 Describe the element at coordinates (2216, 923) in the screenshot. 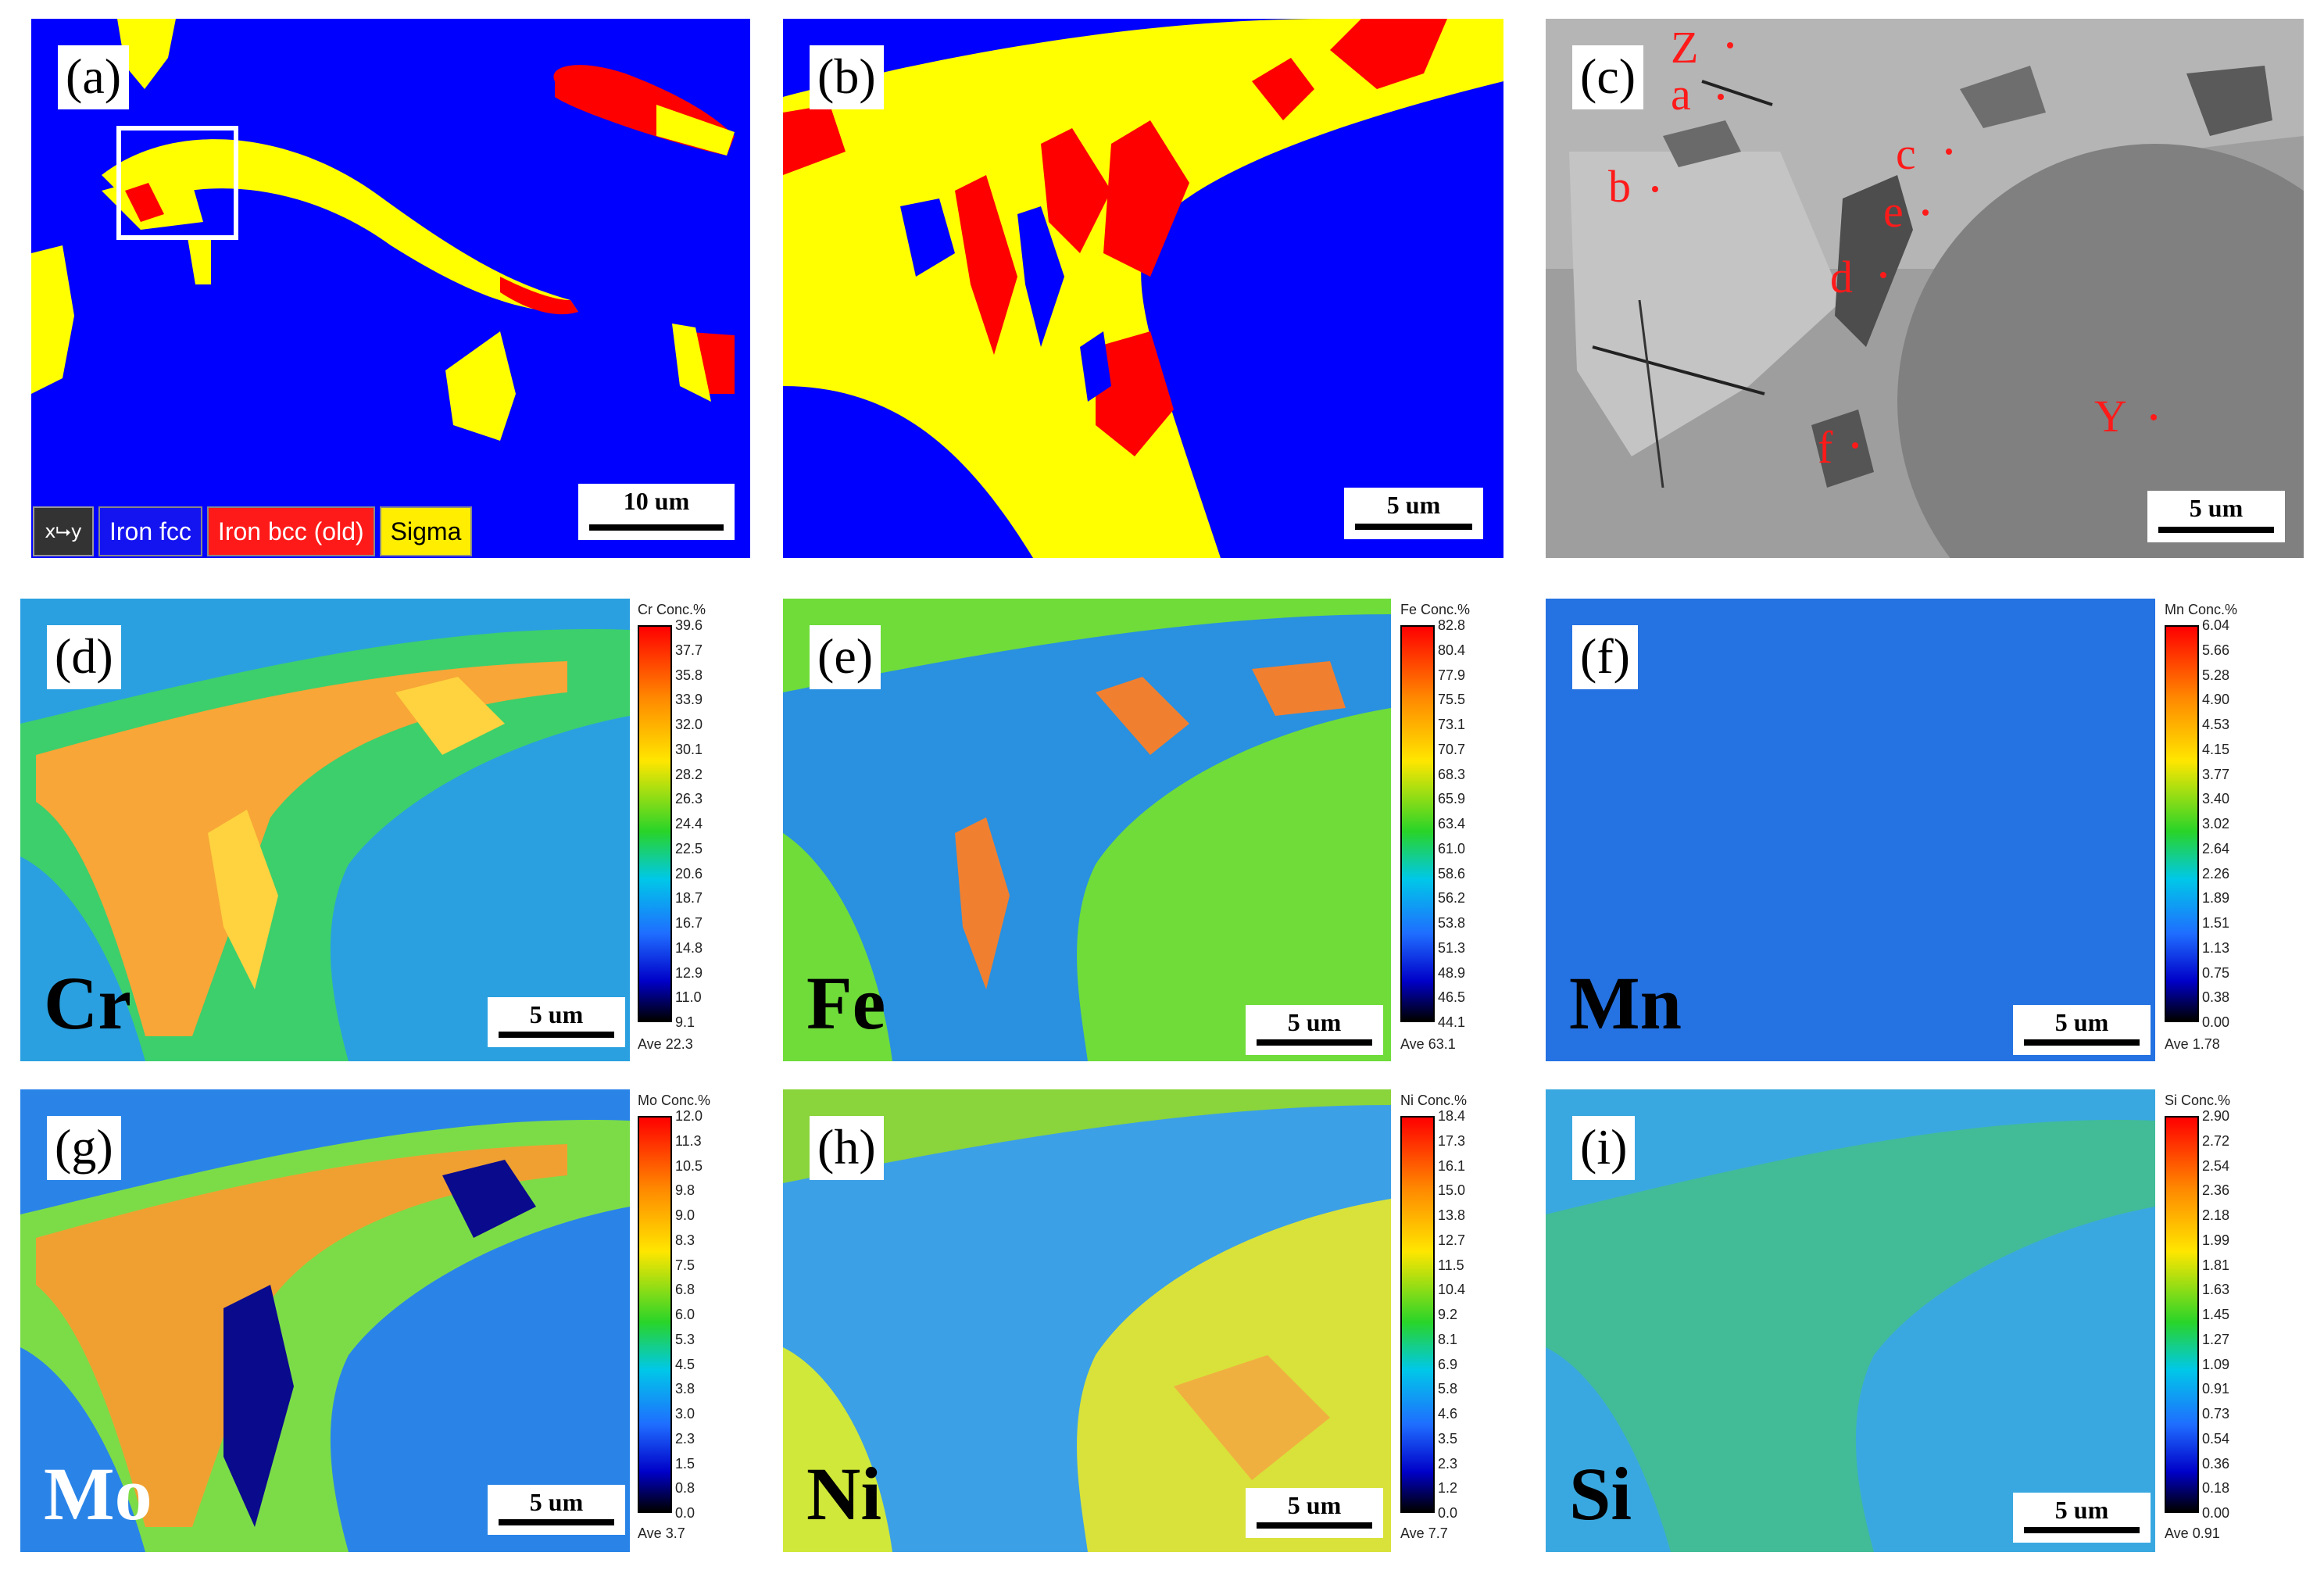

I see `colorbar-tick-label: 1.51` at that location.